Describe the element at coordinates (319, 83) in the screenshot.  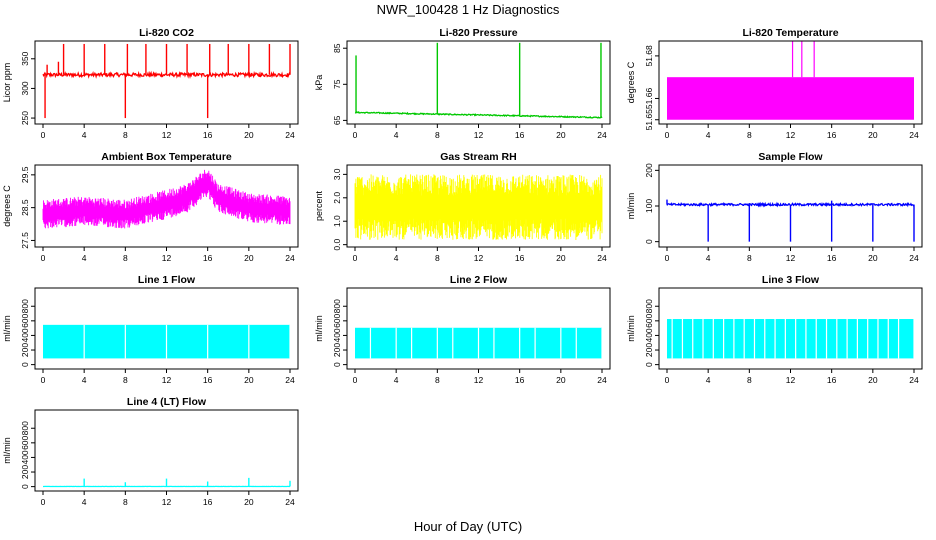
I see `y-axis-label: kPa` at that location.